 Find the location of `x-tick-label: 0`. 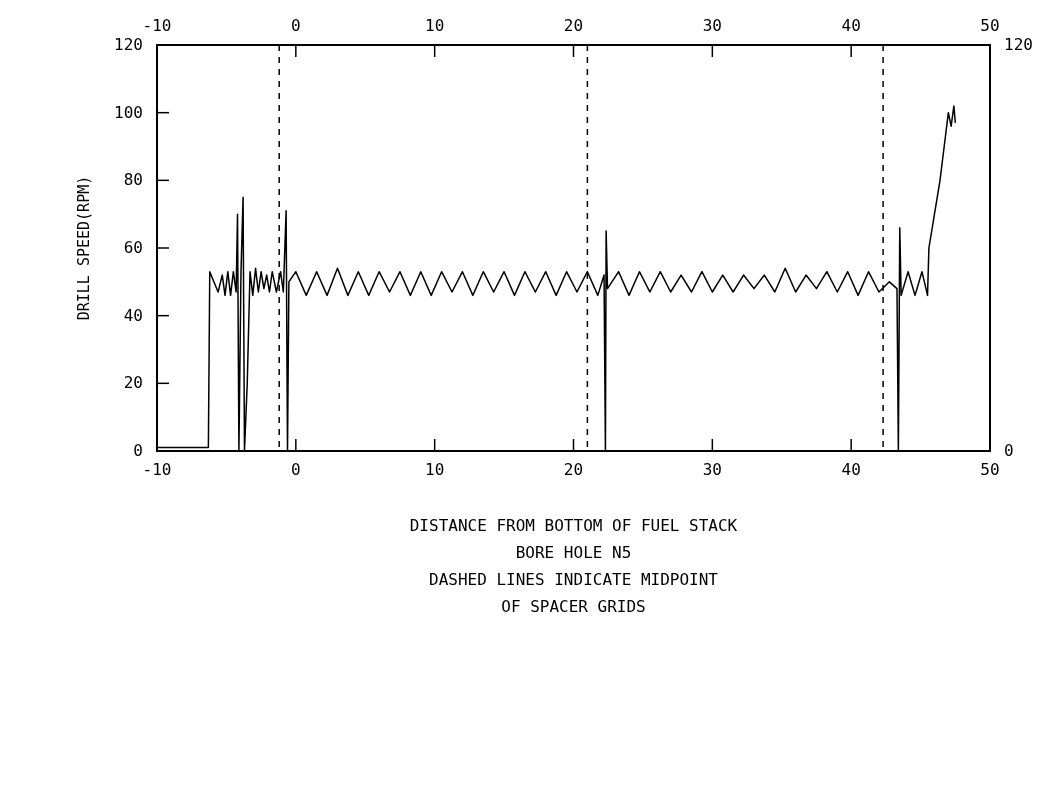

x-tick-label: 0 is located at coordinates (296, 469).